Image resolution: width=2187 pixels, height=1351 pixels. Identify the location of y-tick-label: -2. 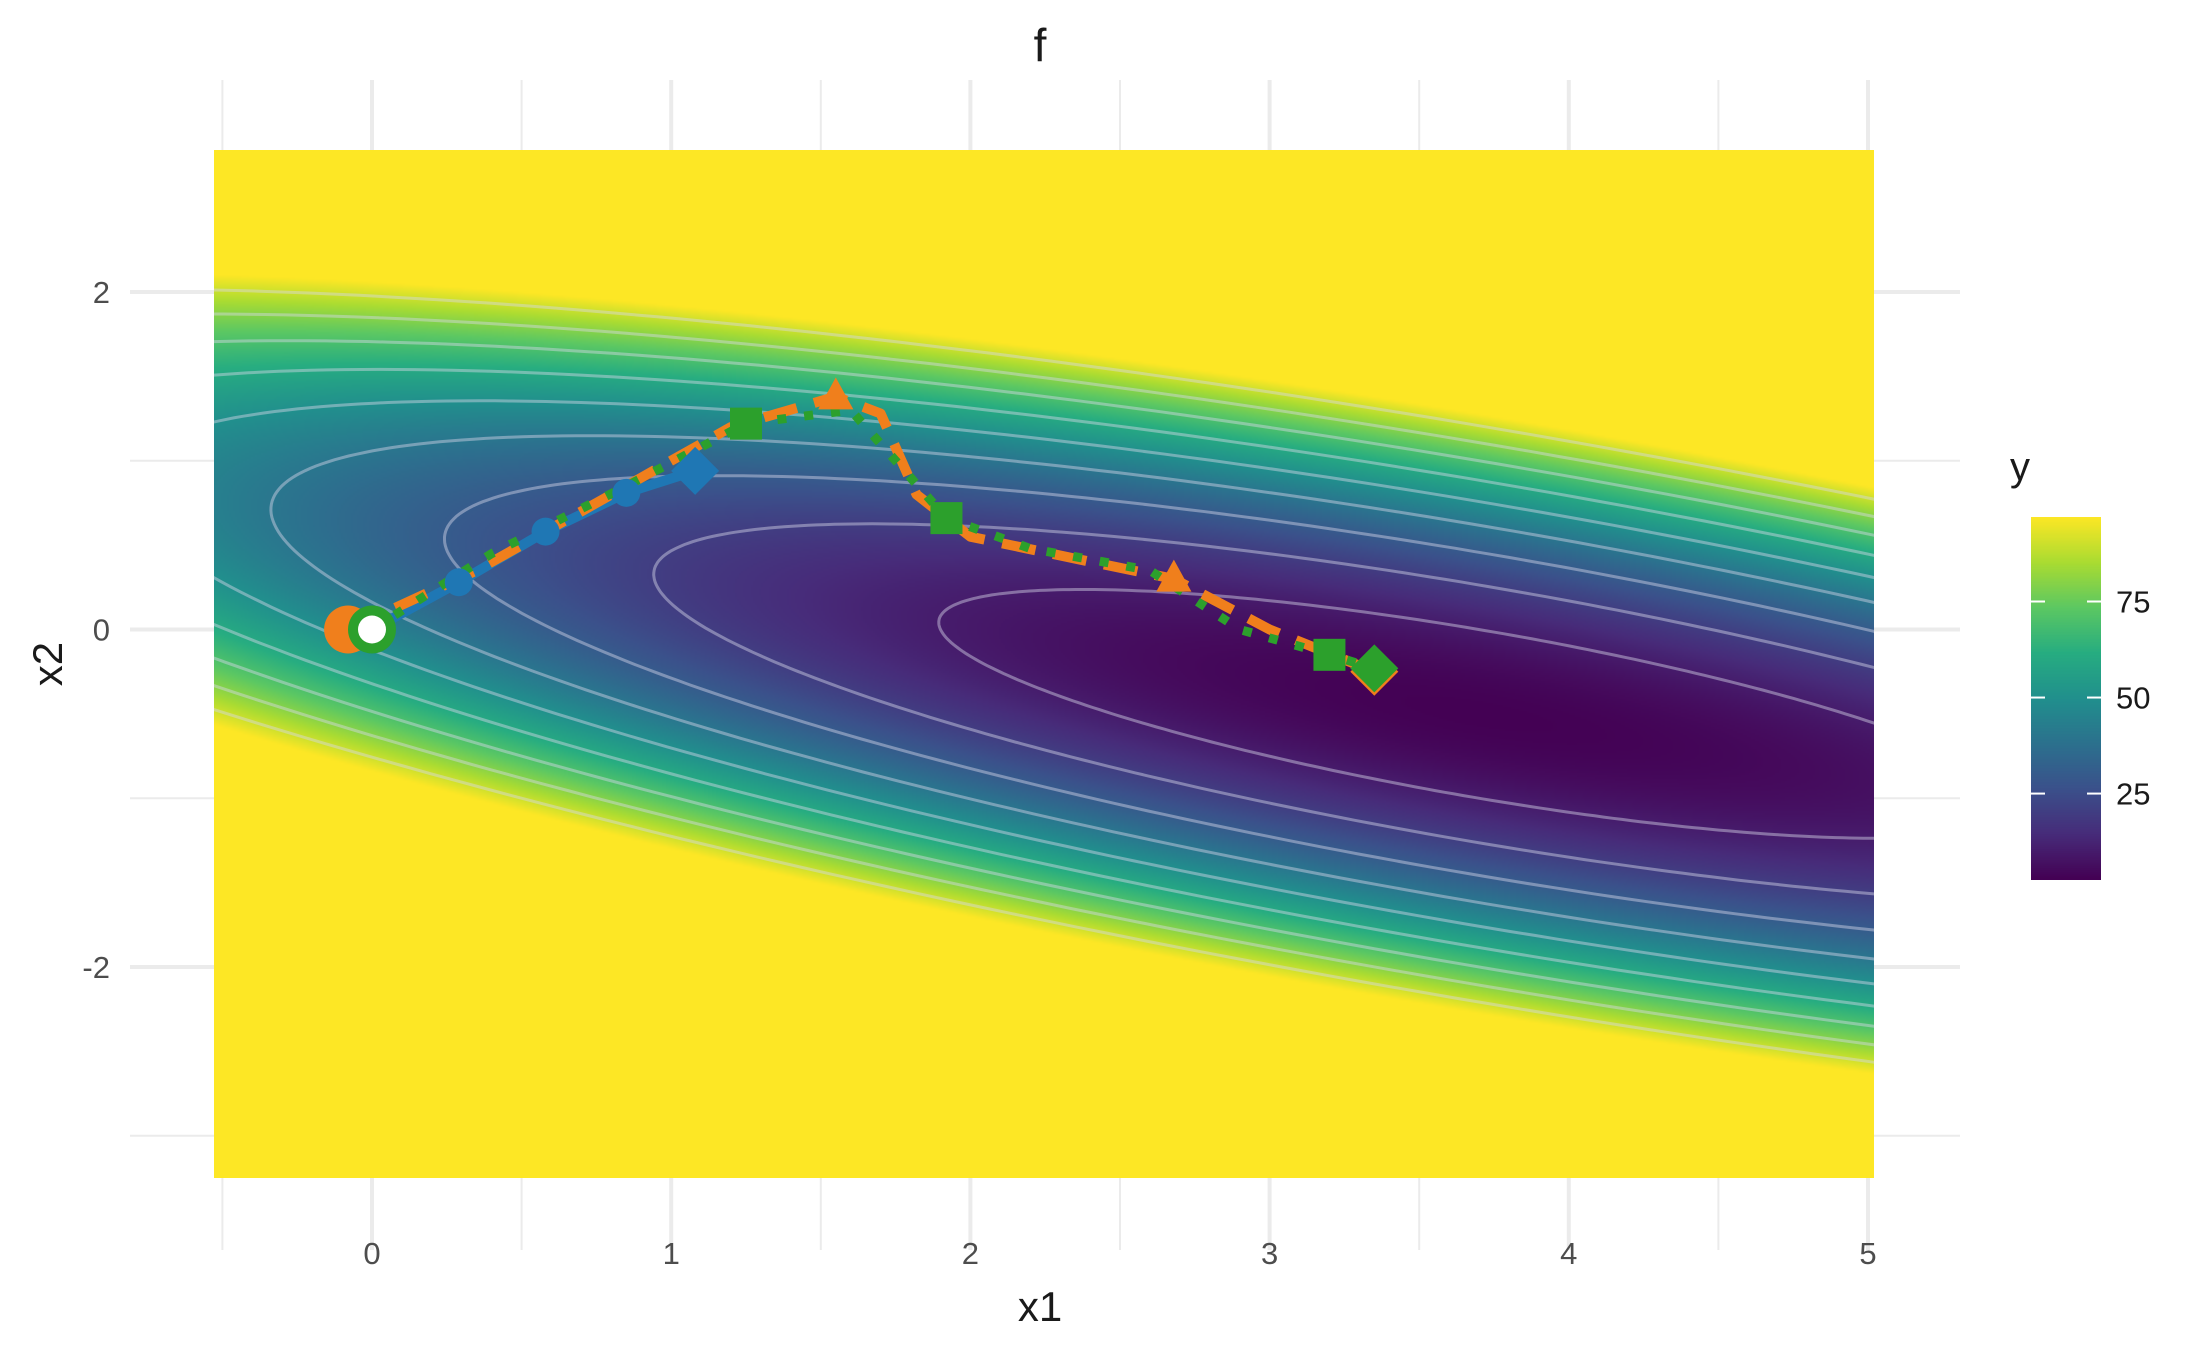
(96, 967).